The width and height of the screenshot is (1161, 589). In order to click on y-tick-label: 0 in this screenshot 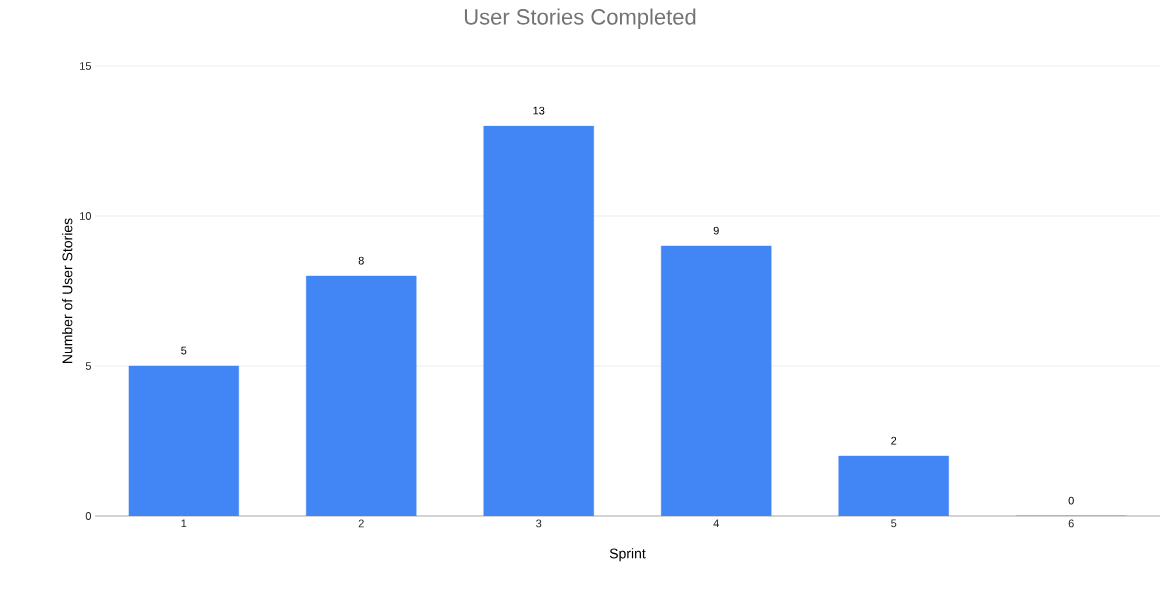, I will do `click(88, 516)`.